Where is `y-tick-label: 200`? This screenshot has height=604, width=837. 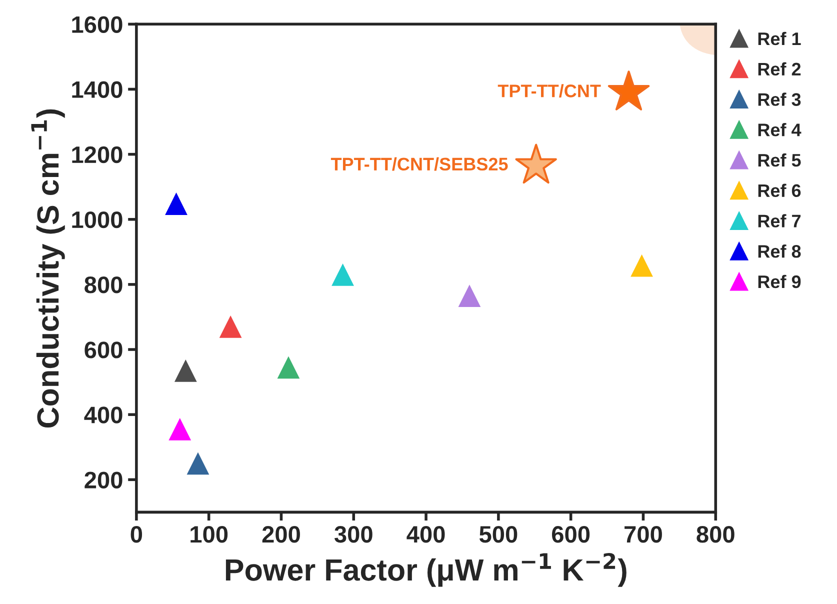
y-tick-label: 200 is located at coordinates (103, 480).